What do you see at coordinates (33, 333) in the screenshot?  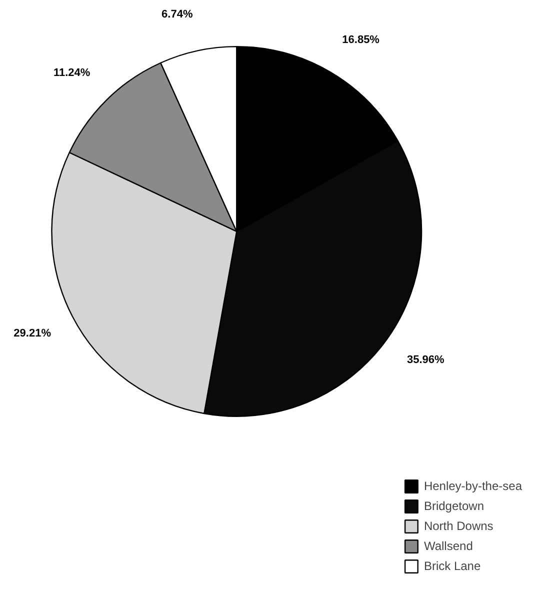 I see `data-label: 29.21%` at bounding box center [33, 333].